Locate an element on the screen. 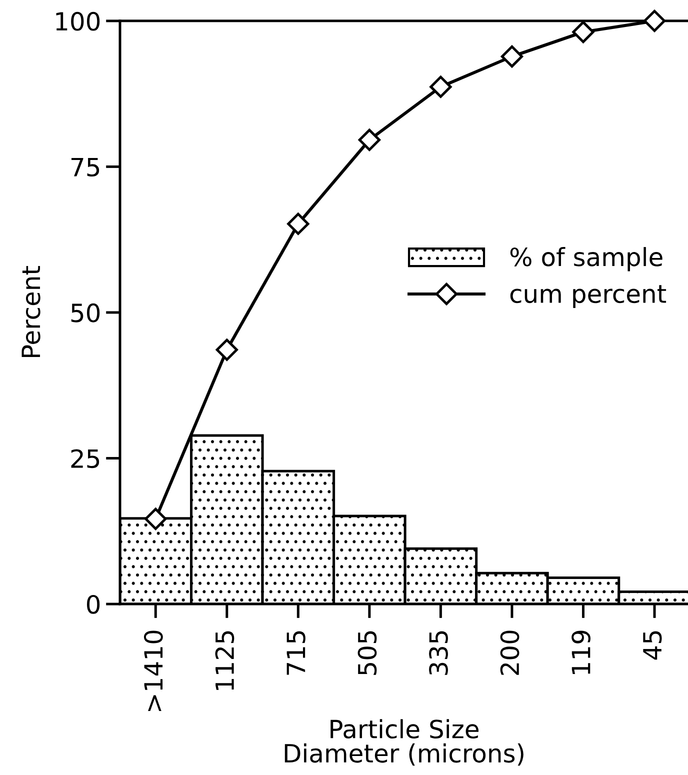  x-tick-label: 45 is located at coordinates (652, 645).